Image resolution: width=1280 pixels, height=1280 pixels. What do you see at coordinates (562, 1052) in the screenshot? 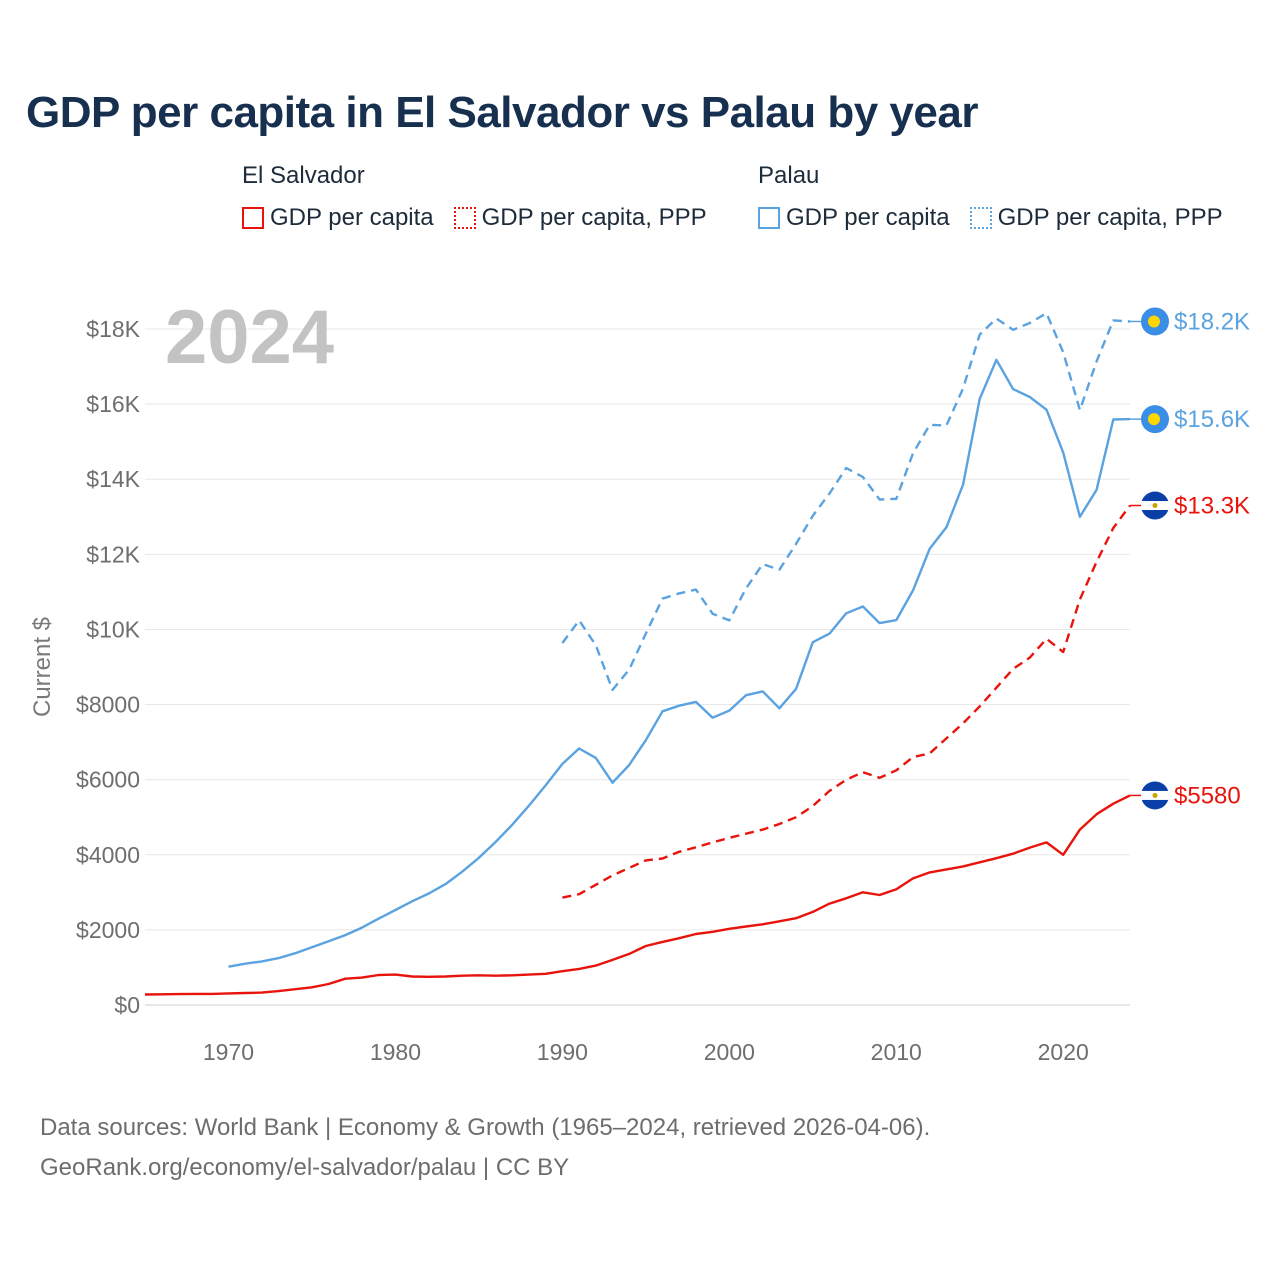
I see `x-tick-label: 1990` at bounding box center [562, 1052].